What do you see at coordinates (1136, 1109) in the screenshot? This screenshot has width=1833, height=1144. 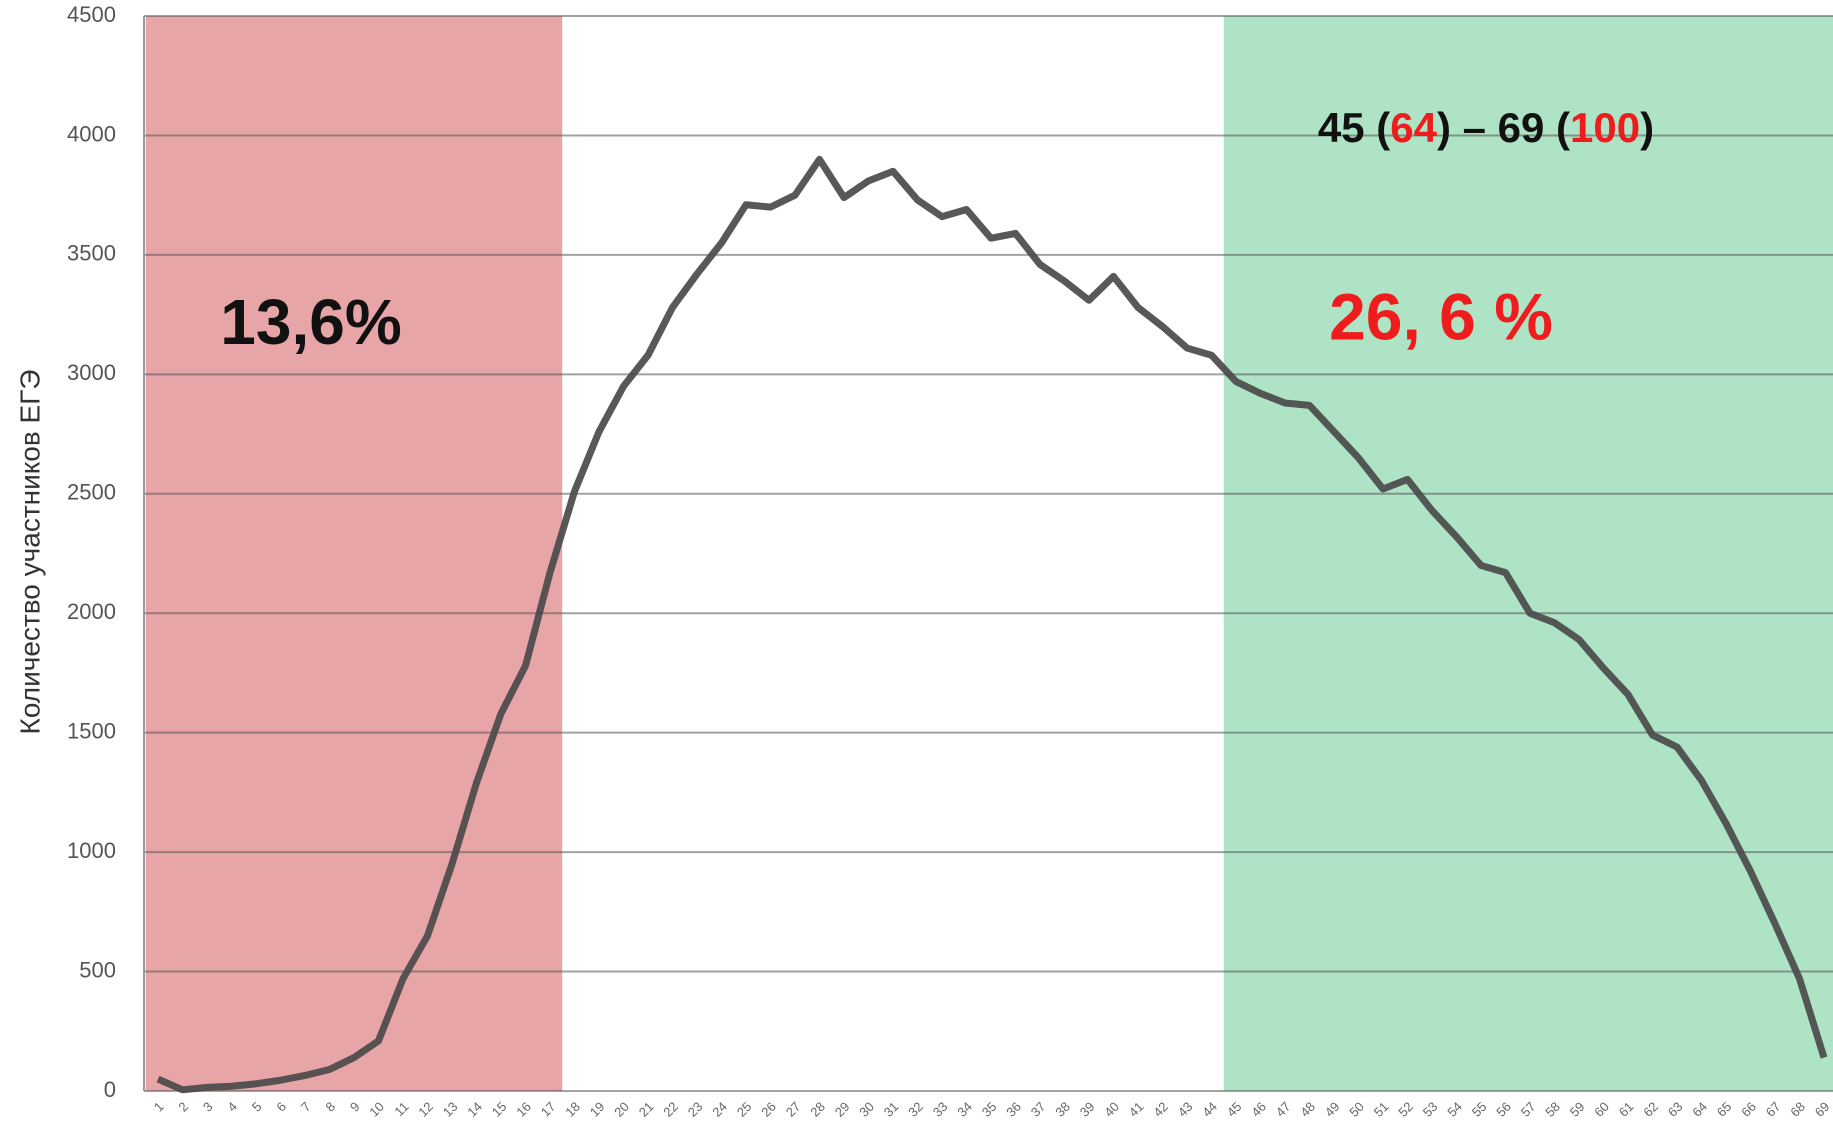 I see `x-tick-label: 41` at bounding box center [1136, 1109].